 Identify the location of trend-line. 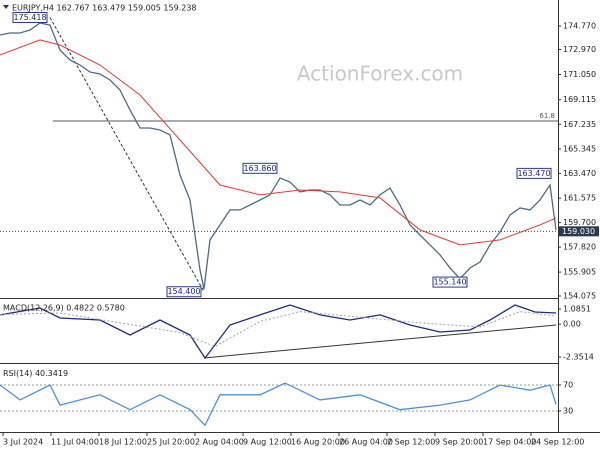
(380, 341).